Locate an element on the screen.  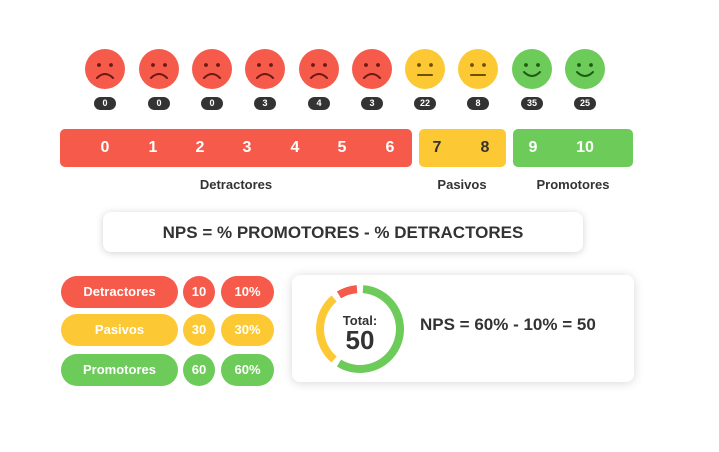
response-count-badge: 8 is located at coordinates (478, 103).